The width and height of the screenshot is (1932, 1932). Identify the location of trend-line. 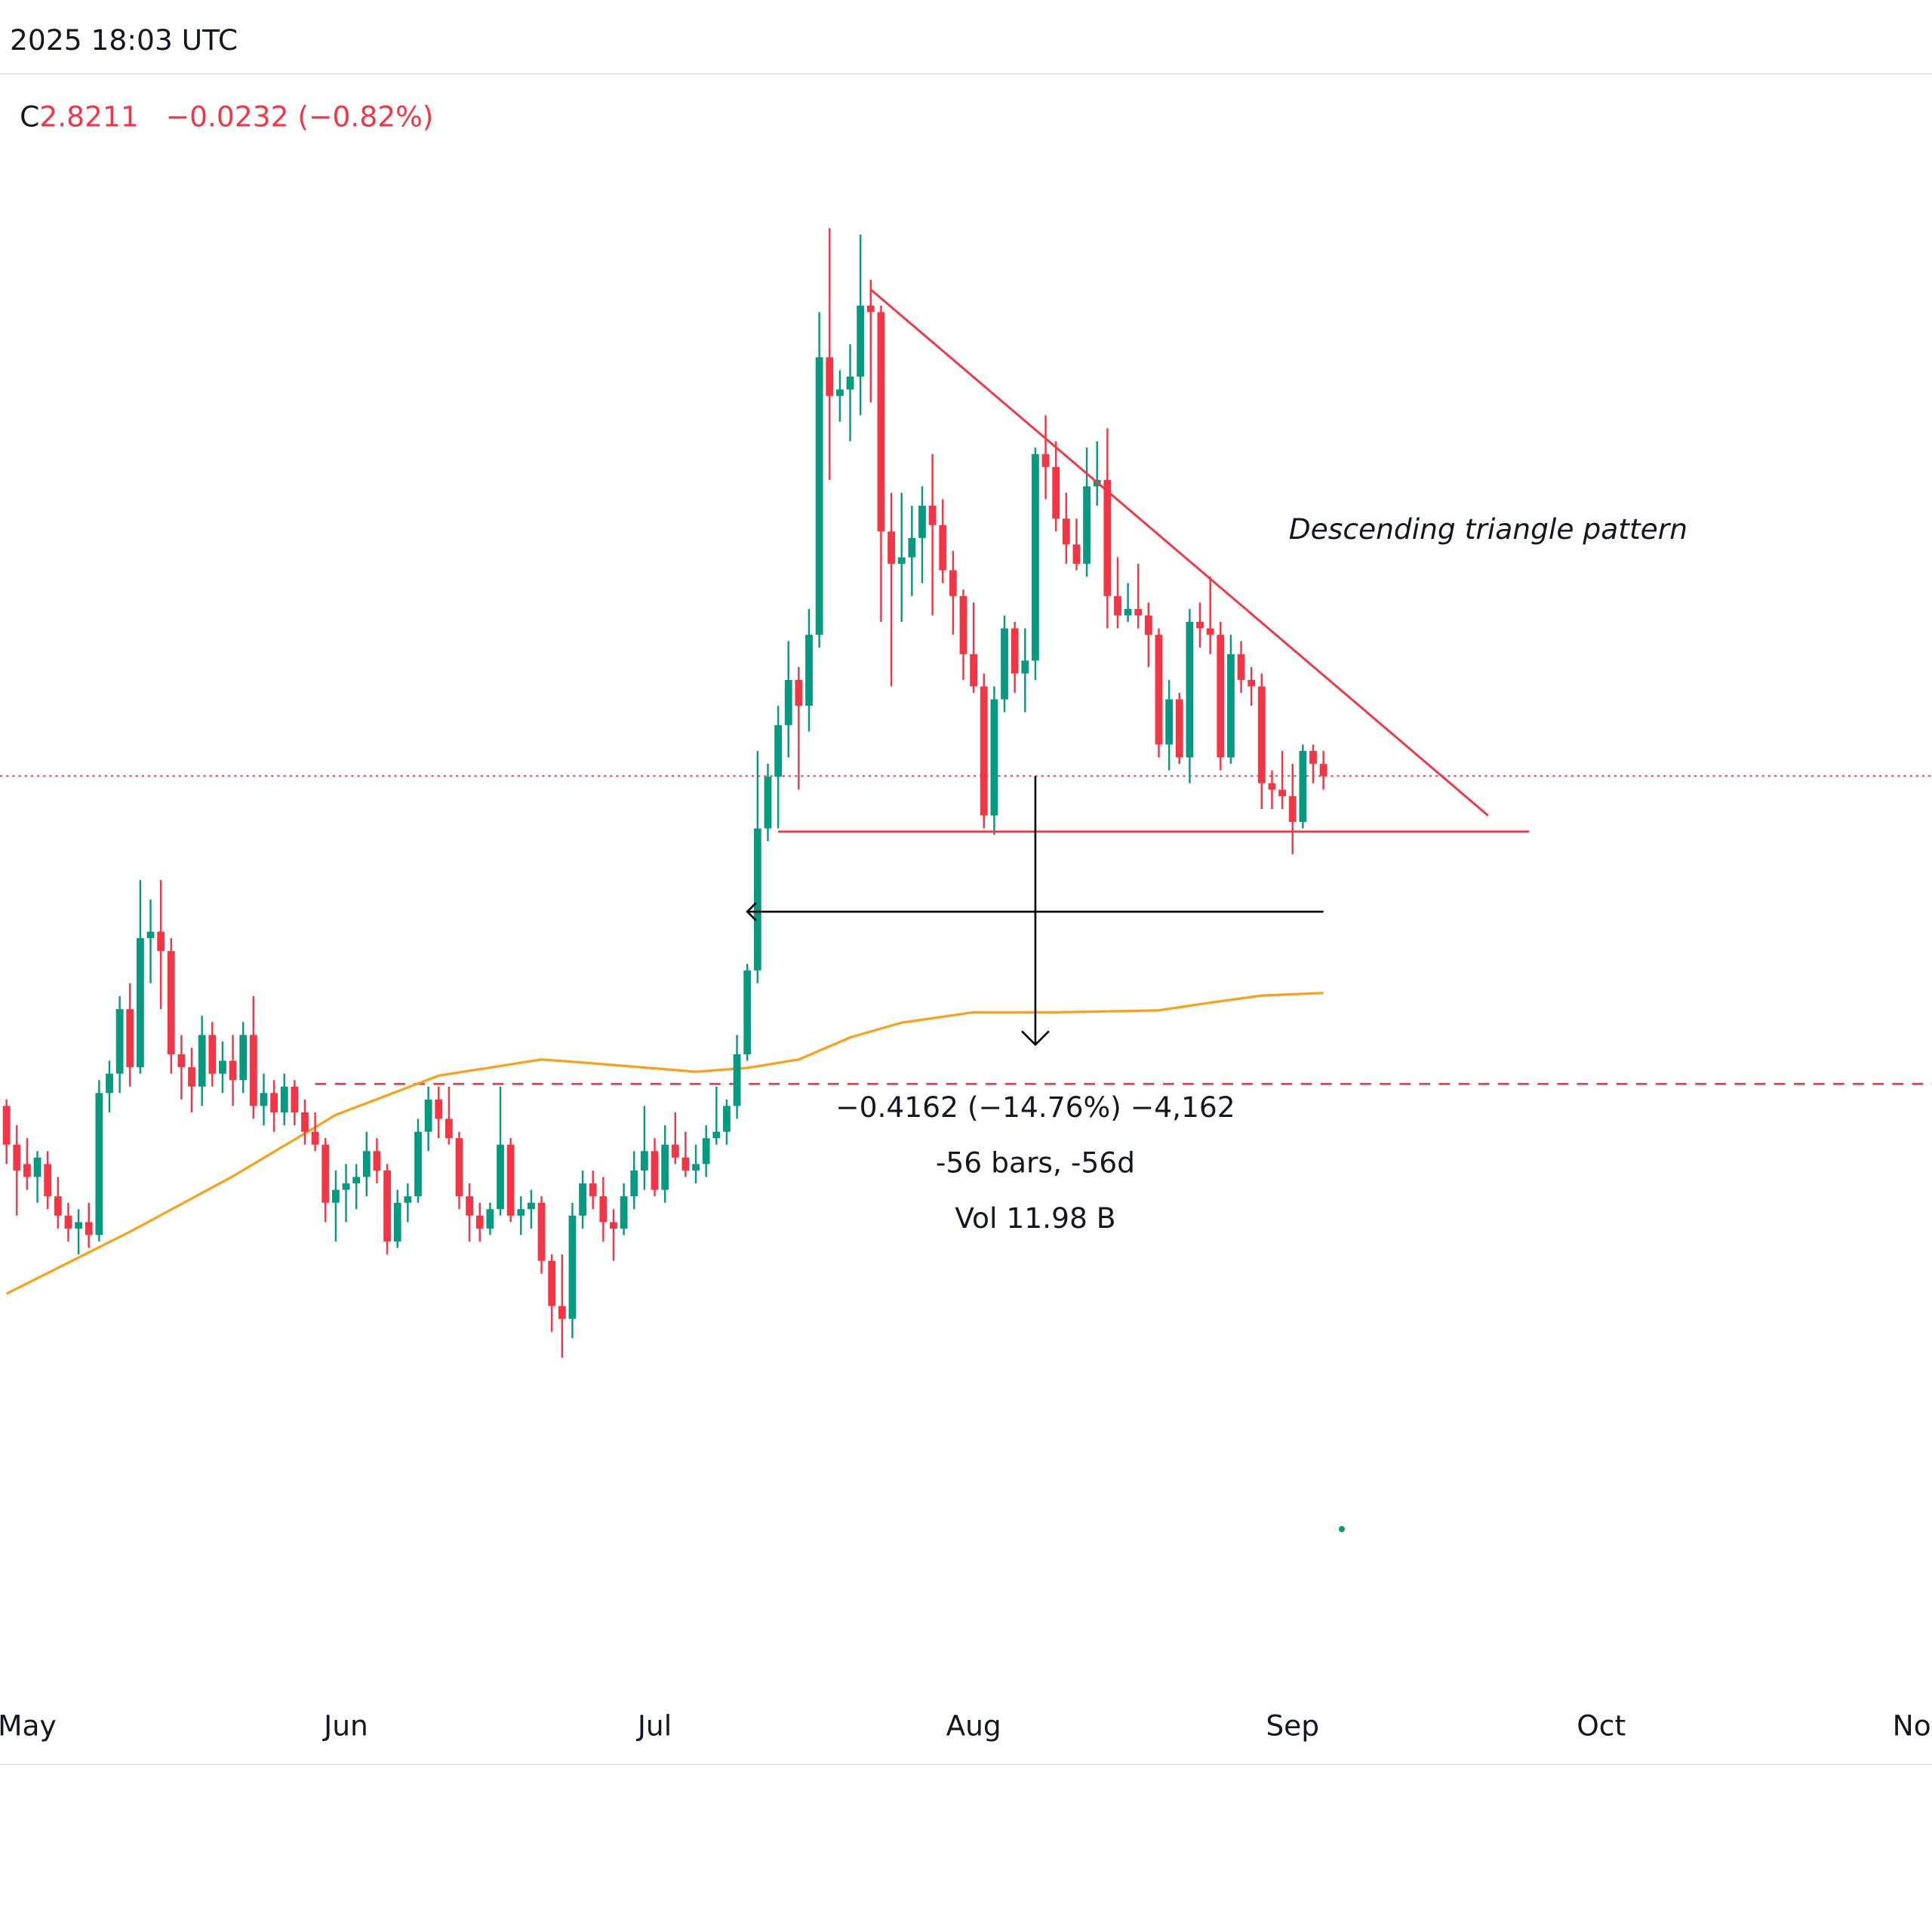
(1179, 552).